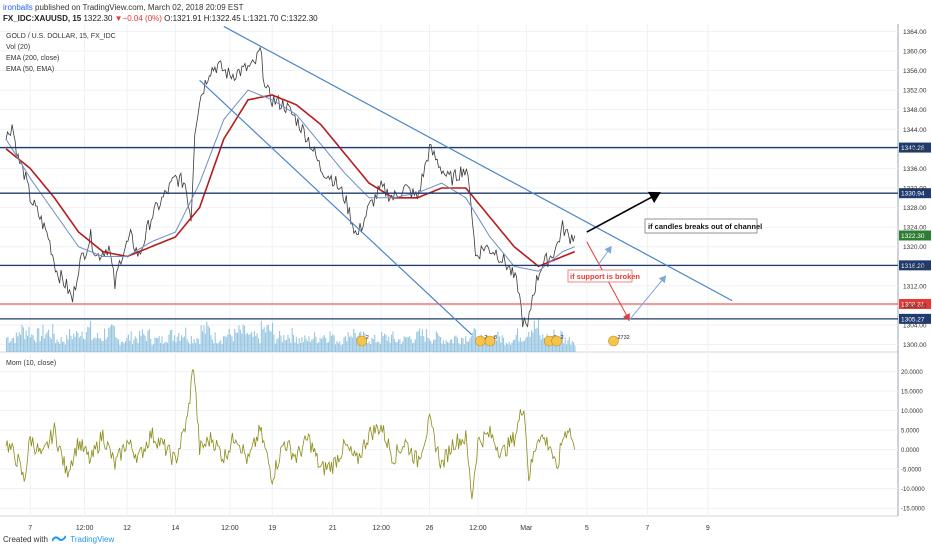 The width and height of the screenshot is (932, 550). Describe the element at coordinates (31, 363) in the screenshot. I see `legend-mom: Mom (10, close)` at that location.